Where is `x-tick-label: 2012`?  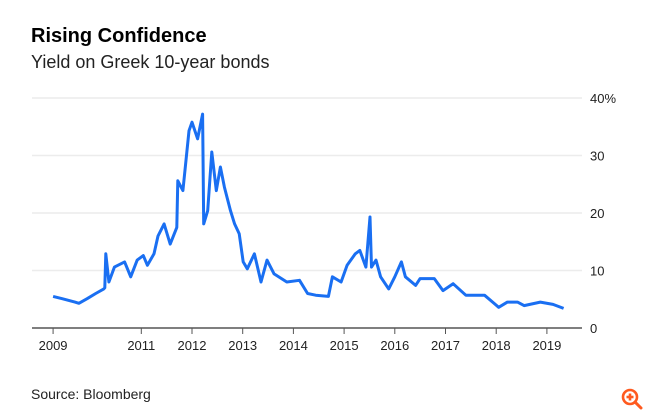 x-tick-label: 2012 is located at coordinates (192, 345).